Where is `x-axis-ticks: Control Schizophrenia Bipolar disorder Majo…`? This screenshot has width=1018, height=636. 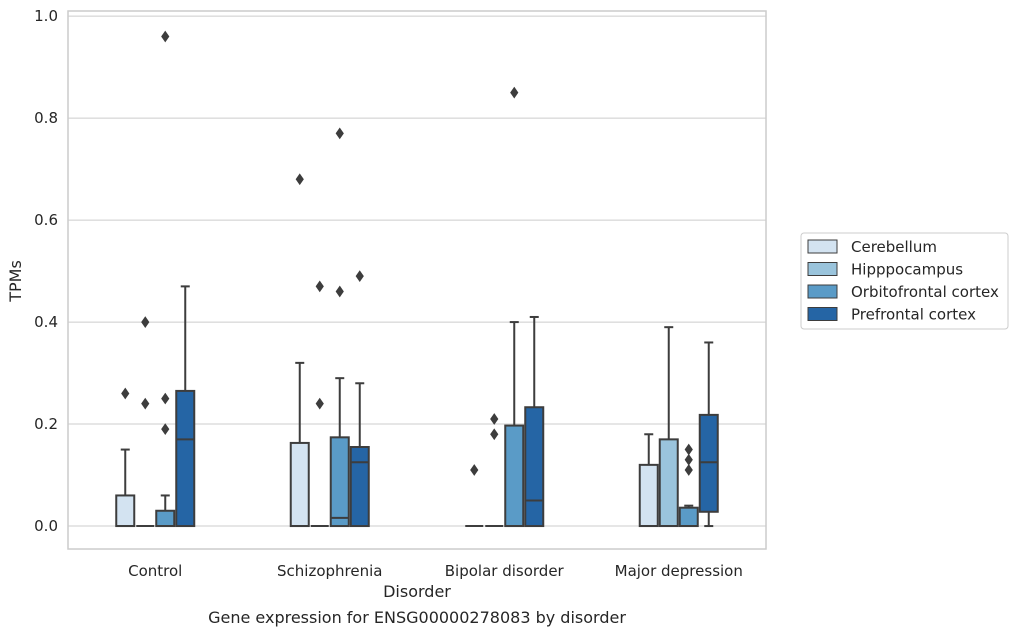
x-axis-ticks: Control Schizophrenia Bipolar disorder Majo… is located at coordinates (435, 571).